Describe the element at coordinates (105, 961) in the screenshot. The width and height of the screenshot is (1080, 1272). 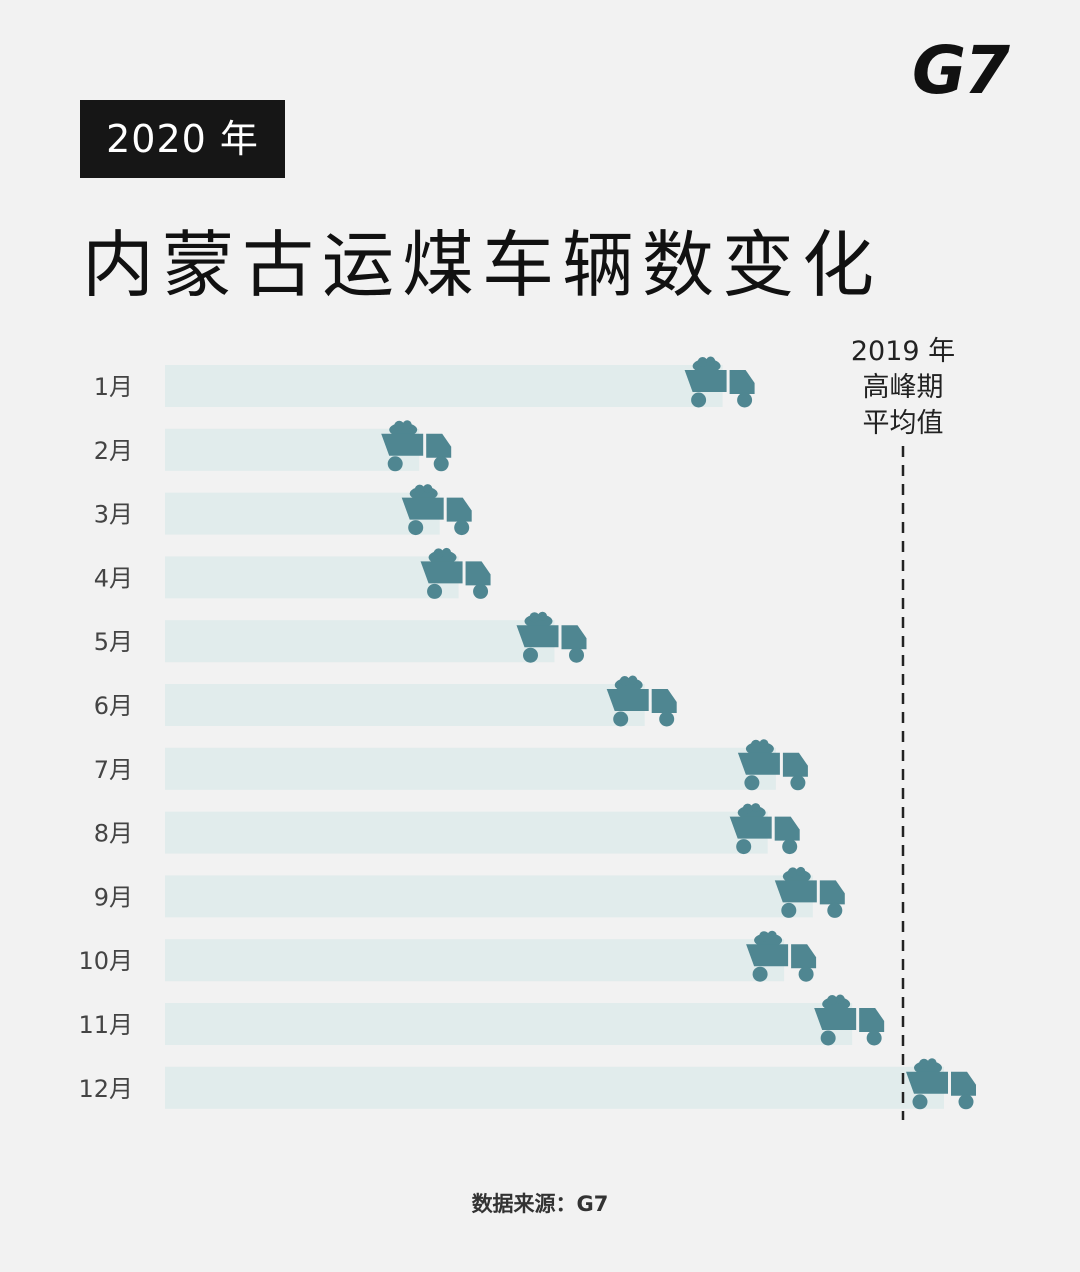
I see `month-label: 10月` at that location.